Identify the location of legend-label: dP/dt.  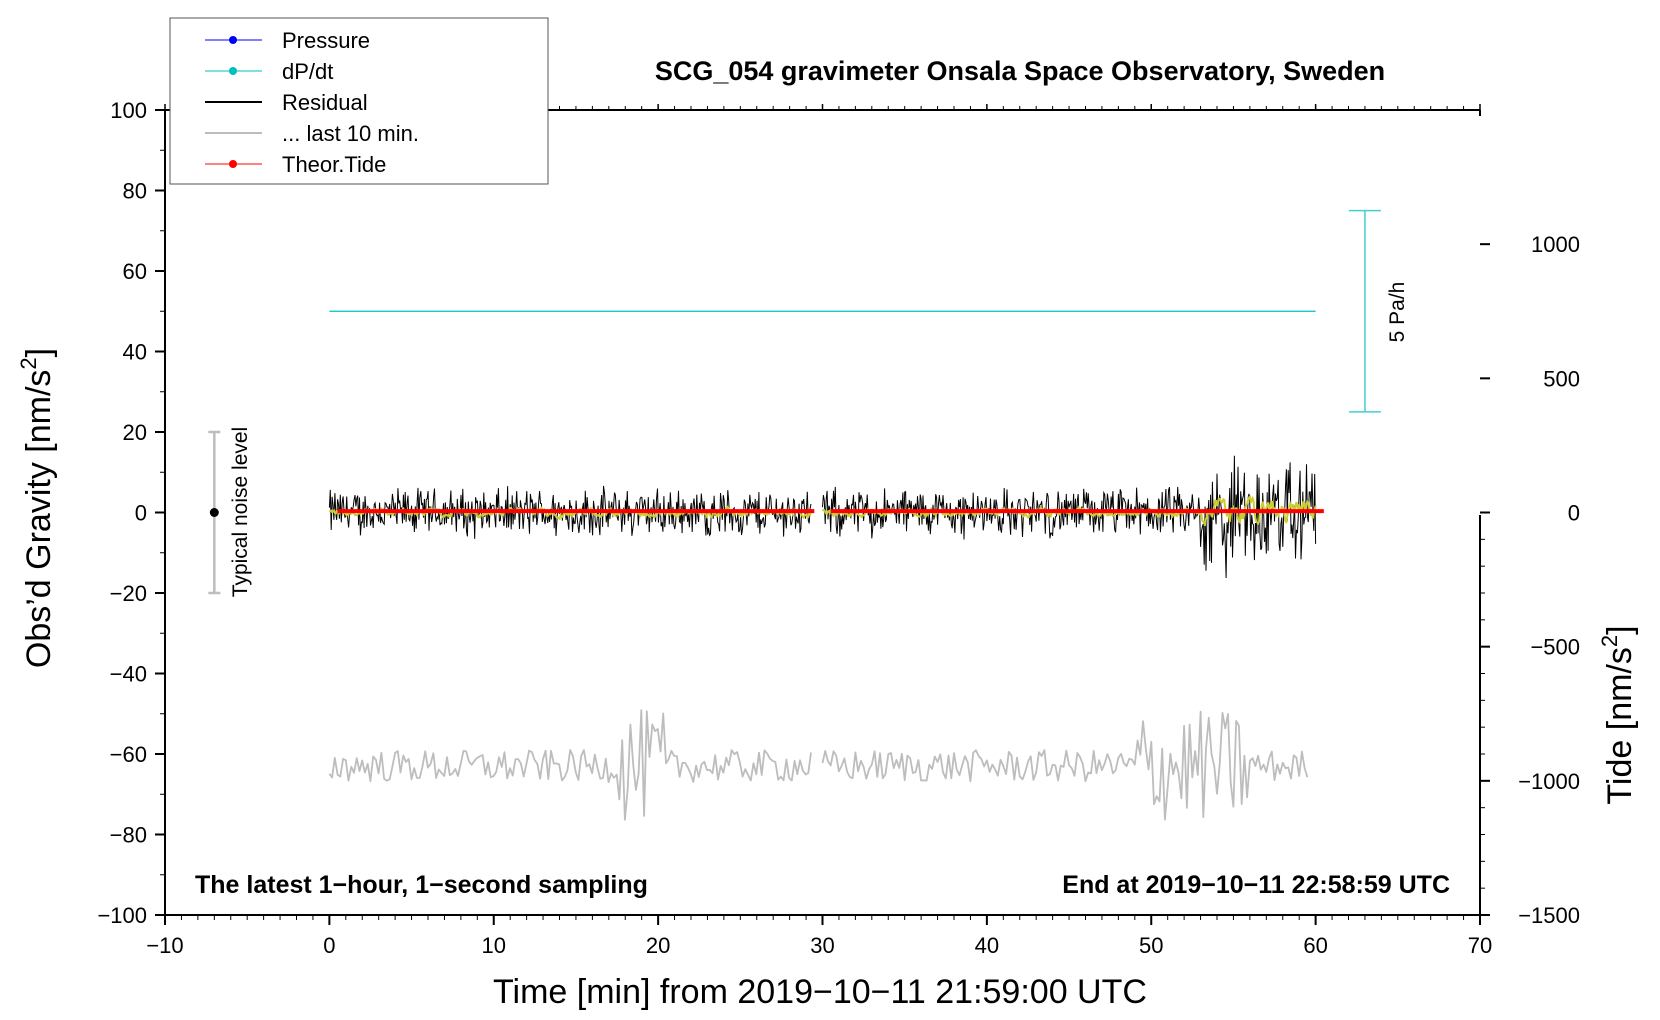
(307, 71).